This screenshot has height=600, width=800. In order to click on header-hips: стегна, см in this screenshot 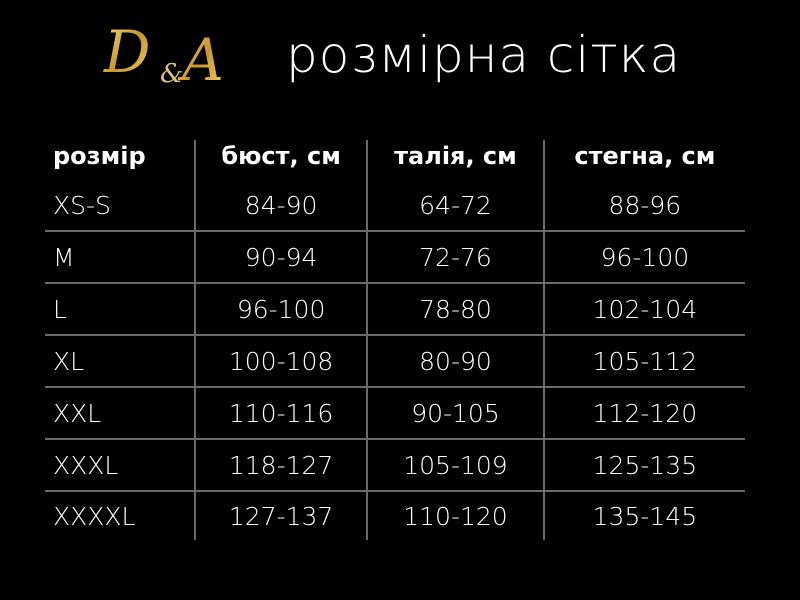, I will do `click(643, 160)`.